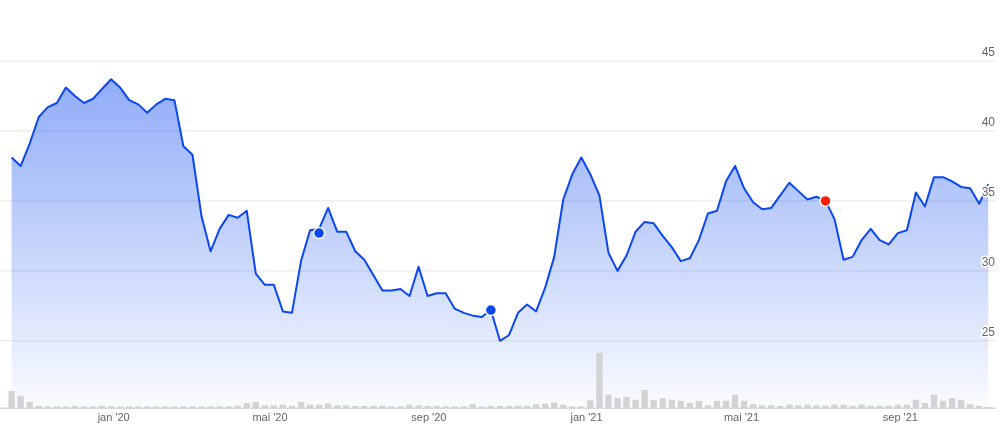  Describe the element at coordinates (988, 261) in the screenshot. I see `y-tick-label: 30` at that location.